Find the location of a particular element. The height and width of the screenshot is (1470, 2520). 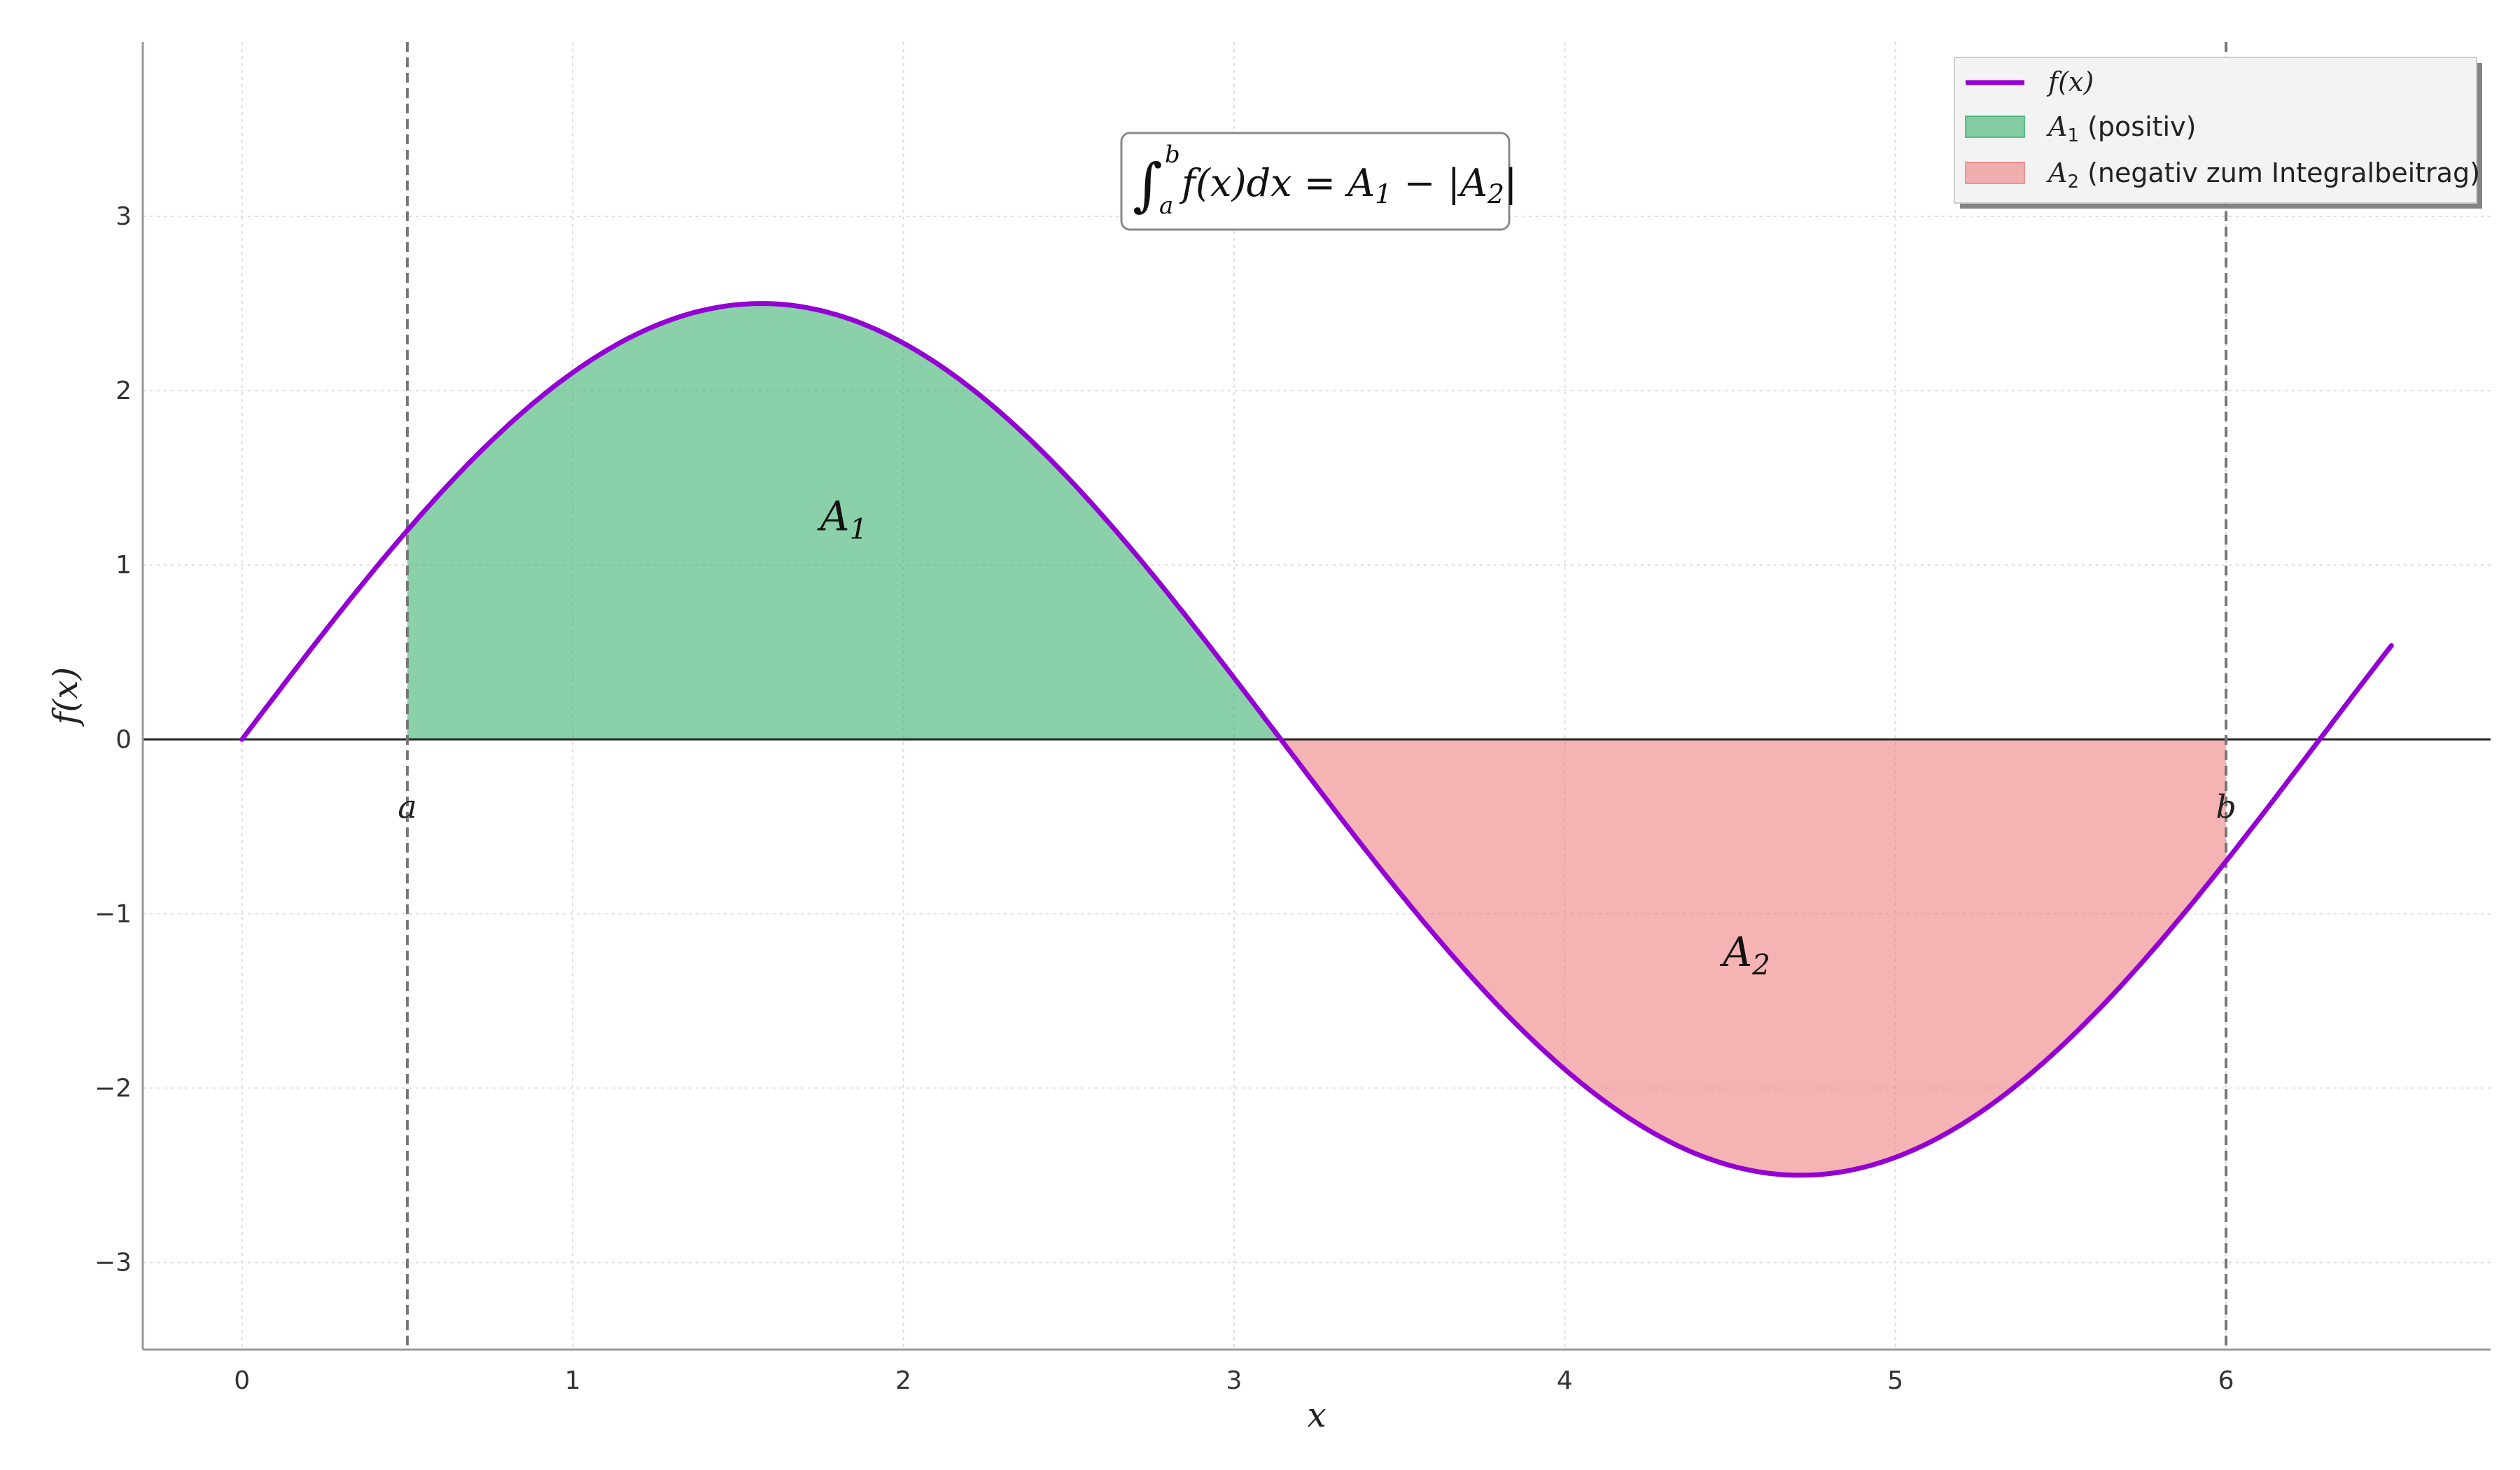

y-tick--2: −2 is located at coordinates (113, 1088).